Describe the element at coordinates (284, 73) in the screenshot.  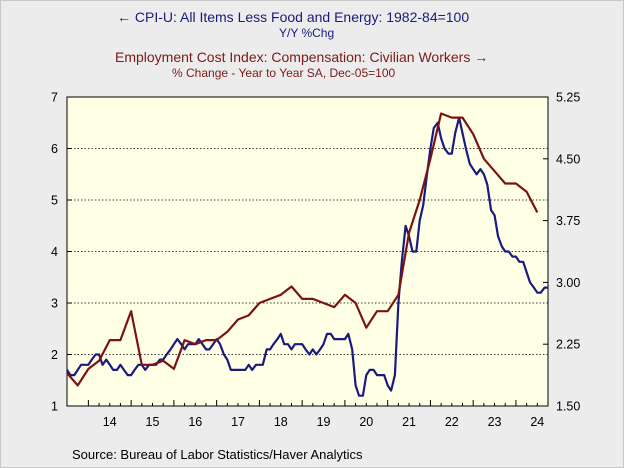
I see `right-series-subtitle: % Change - Year to Year SA, Dec-05=100` at that location.